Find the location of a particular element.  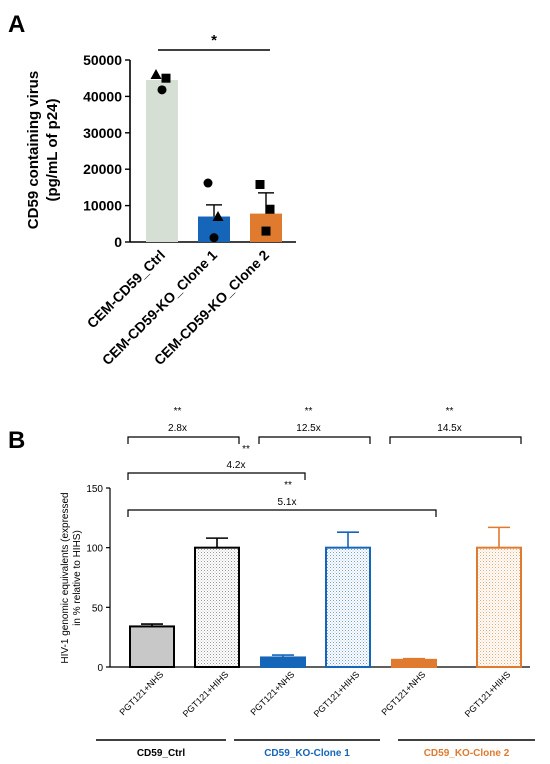

bar-a is located at coordinates (162, 161).